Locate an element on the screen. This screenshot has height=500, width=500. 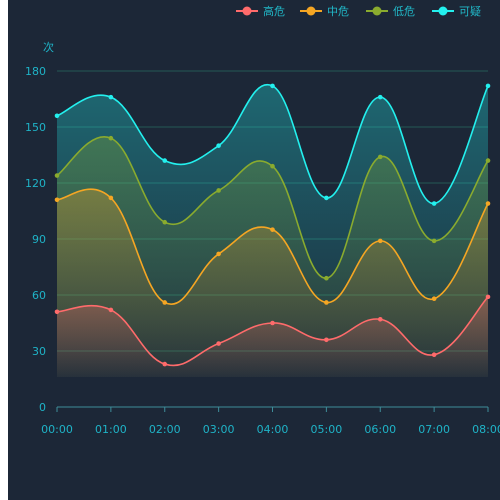
legend-label: 高危 is located at coordinates (274, 11).